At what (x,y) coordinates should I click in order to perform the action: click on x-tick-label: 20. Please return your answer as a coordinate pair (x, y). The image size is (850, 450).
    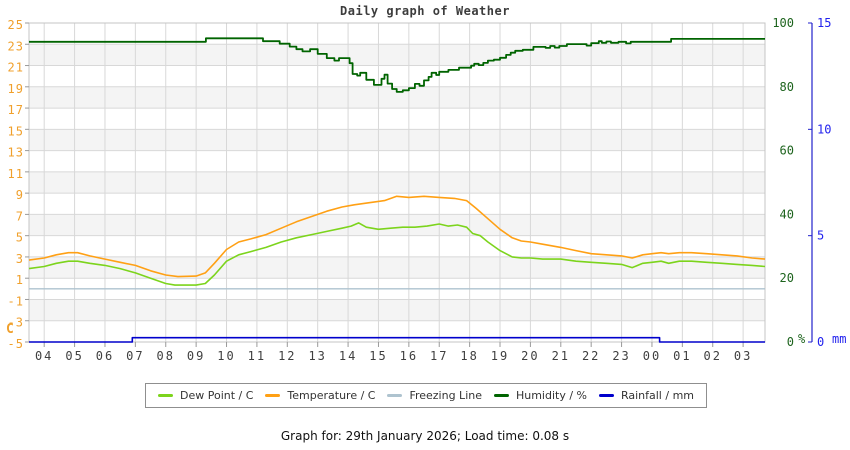
    Looking at the image, I should click on (530, 356).